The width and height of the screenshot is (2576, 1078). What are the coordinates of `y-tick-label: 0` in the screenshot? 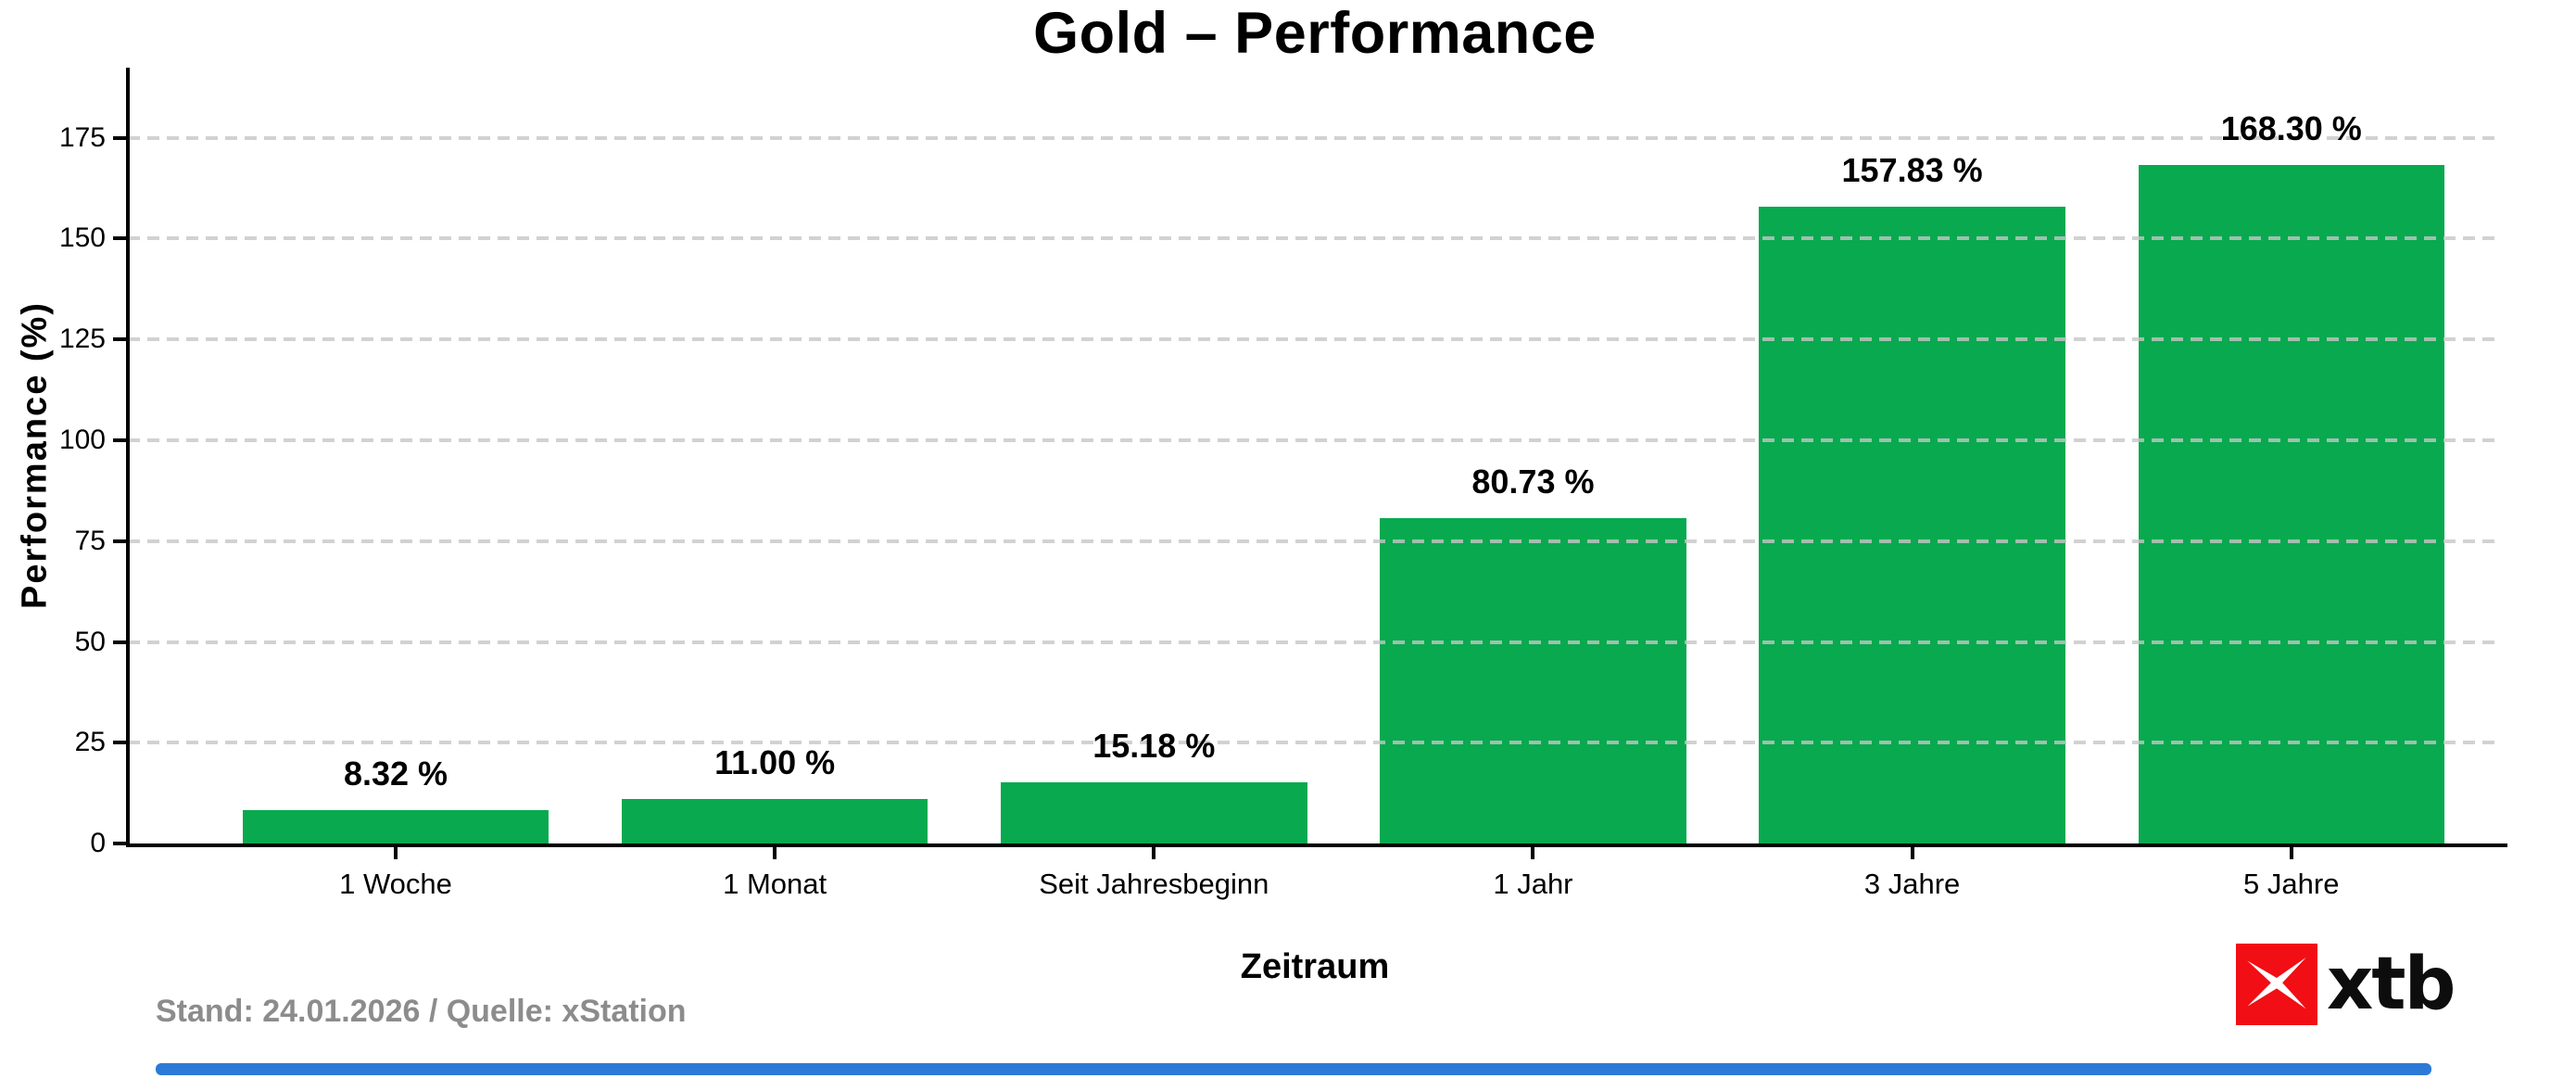 It's located at (98, 843).